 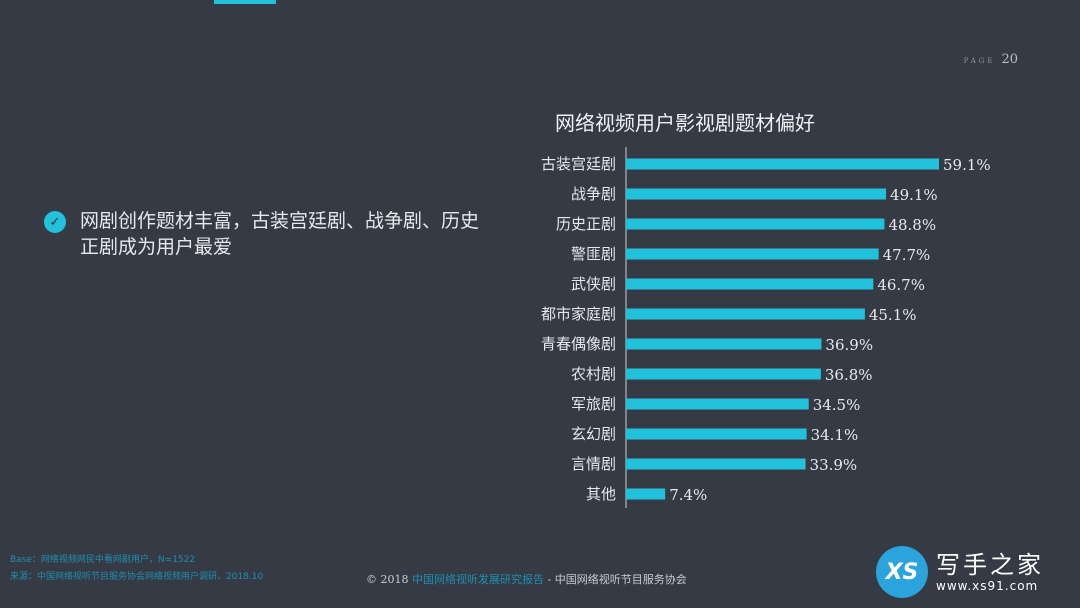 I want to click on category-label: 玄幻剧, so click(x=593, y=434).